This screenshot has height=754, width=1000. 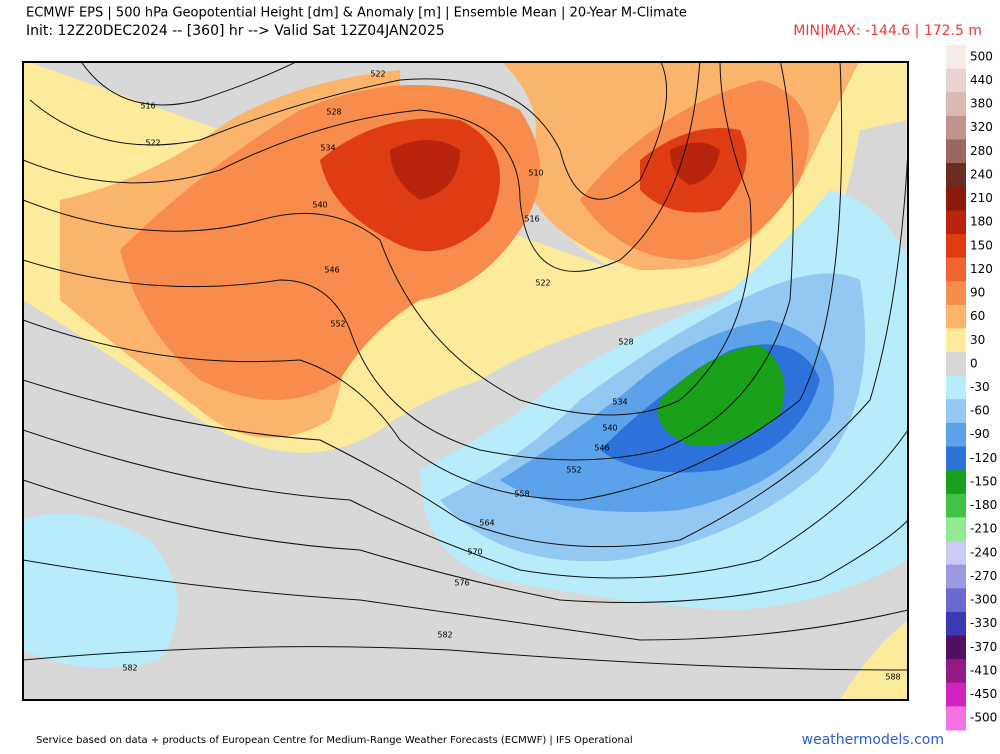 I want to click on colorbar-label: 60, so click(x=977, y=316).